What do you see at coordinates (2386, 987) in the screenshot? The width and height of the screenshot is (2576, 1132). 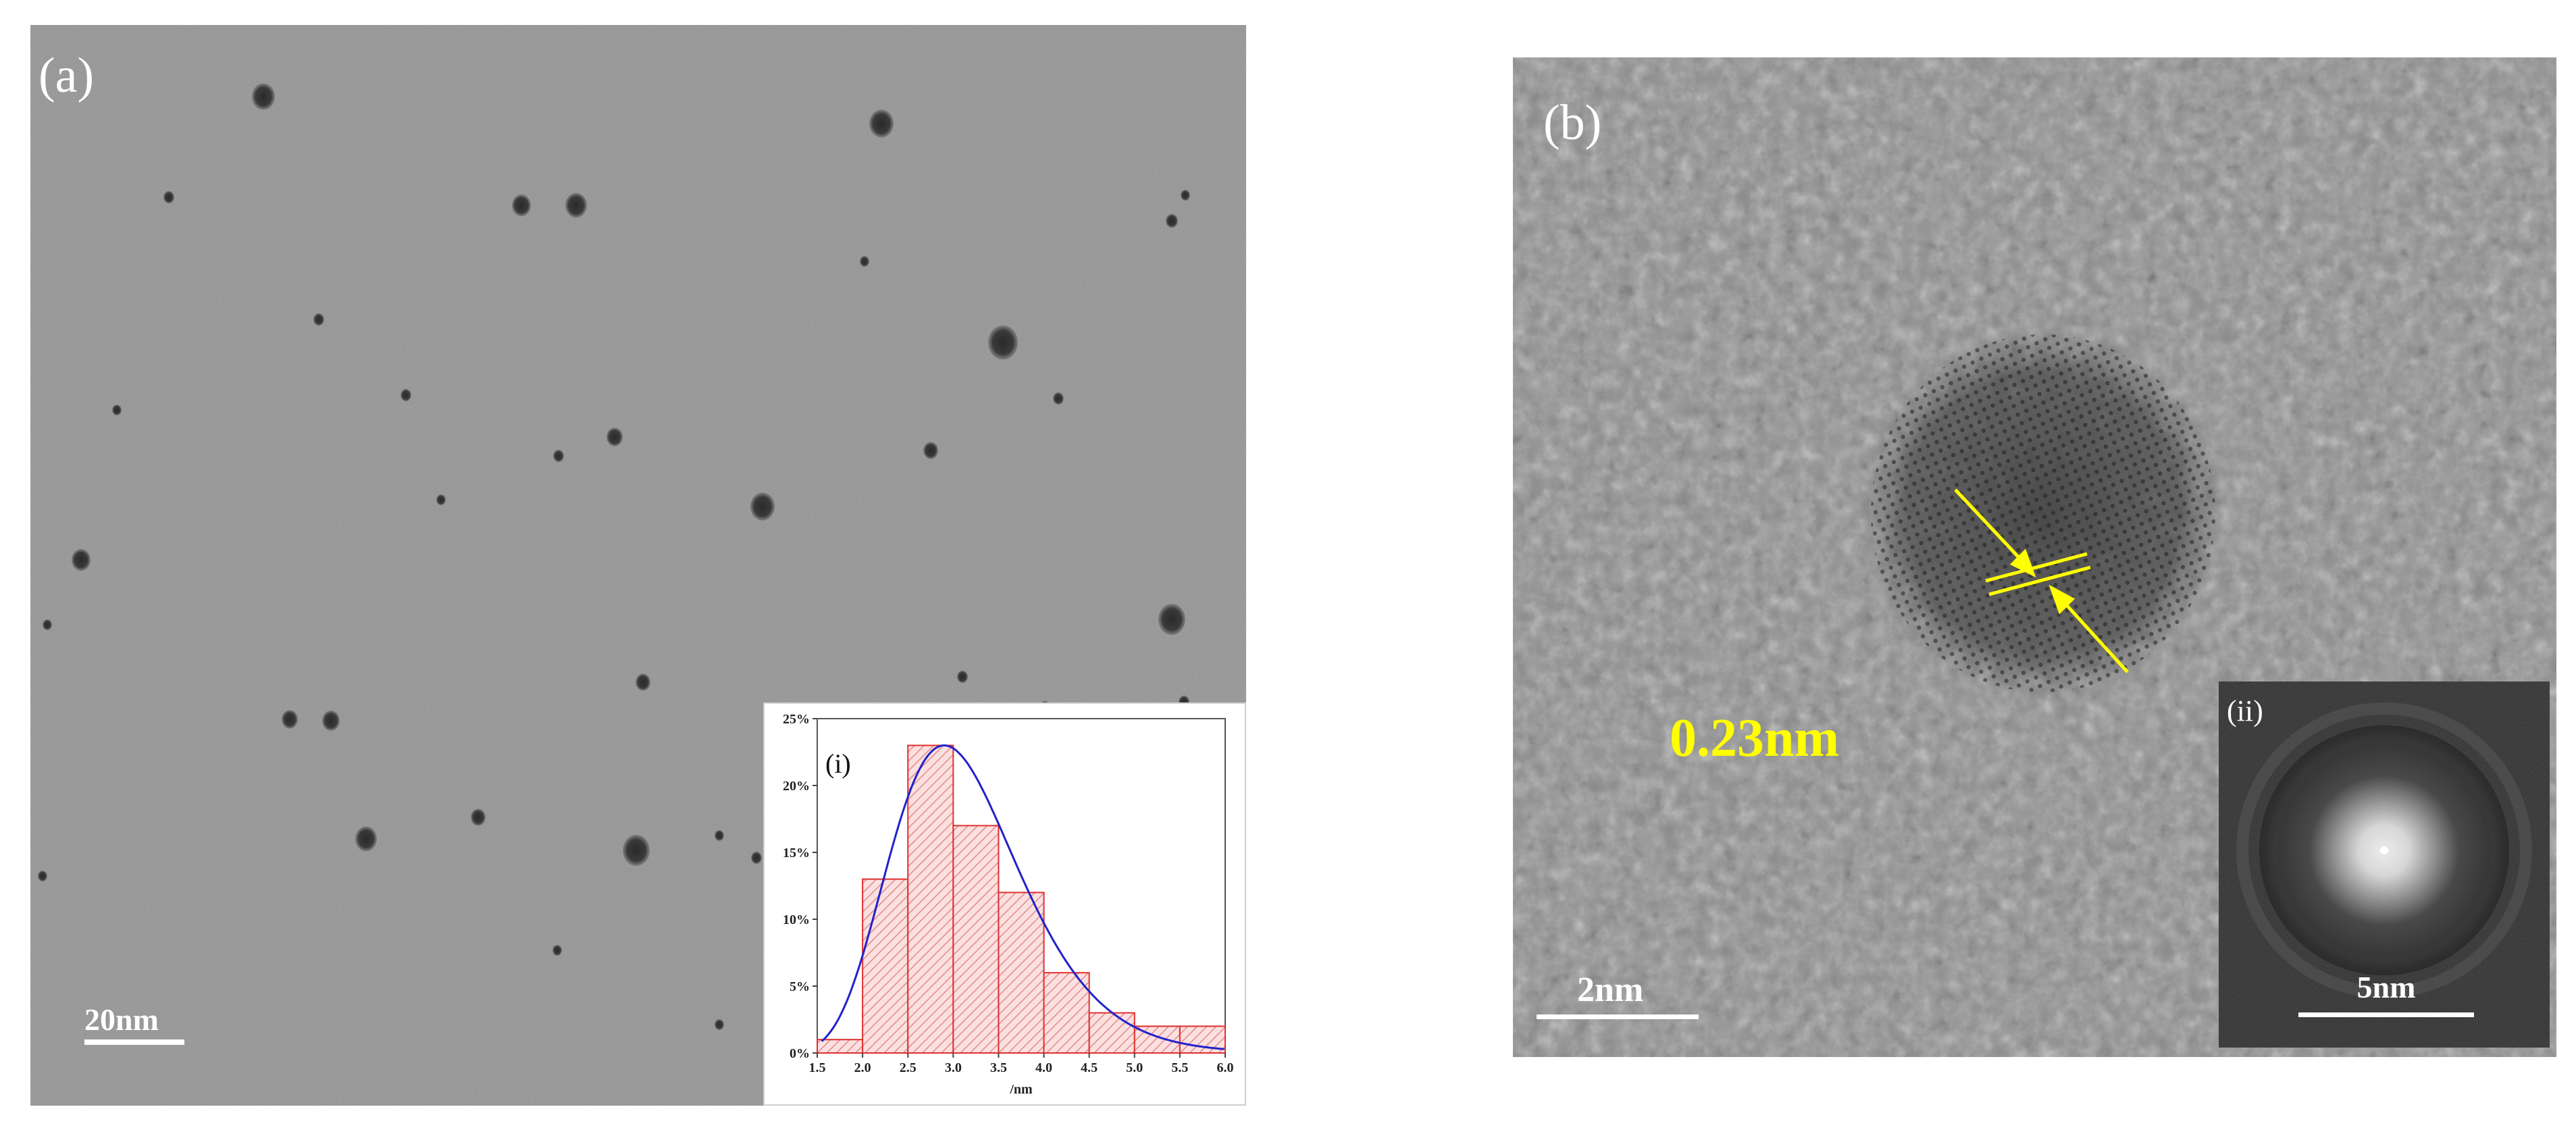 I see `scale-bar-ii-text: 5nm` at bounding box center [2386, 987].